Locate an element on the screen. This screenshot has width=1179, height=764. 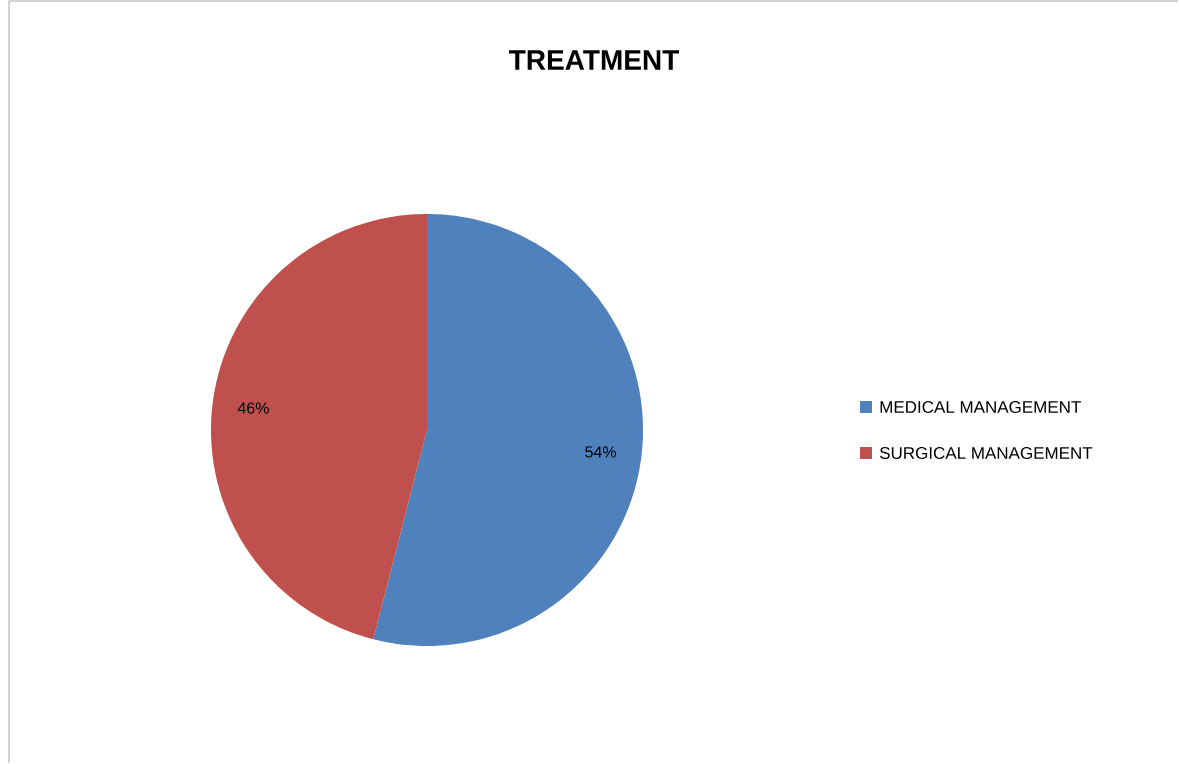
legend-label: MEDICAL MANAGEMENT is located at coordinates (980, 407).